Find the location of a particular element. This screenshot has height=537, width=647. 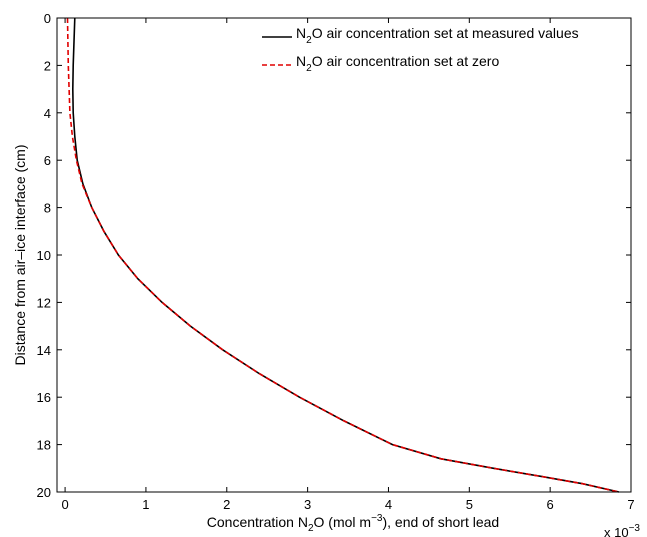

x-axis-title-sub: 2 is located at coordinates (311, 528).